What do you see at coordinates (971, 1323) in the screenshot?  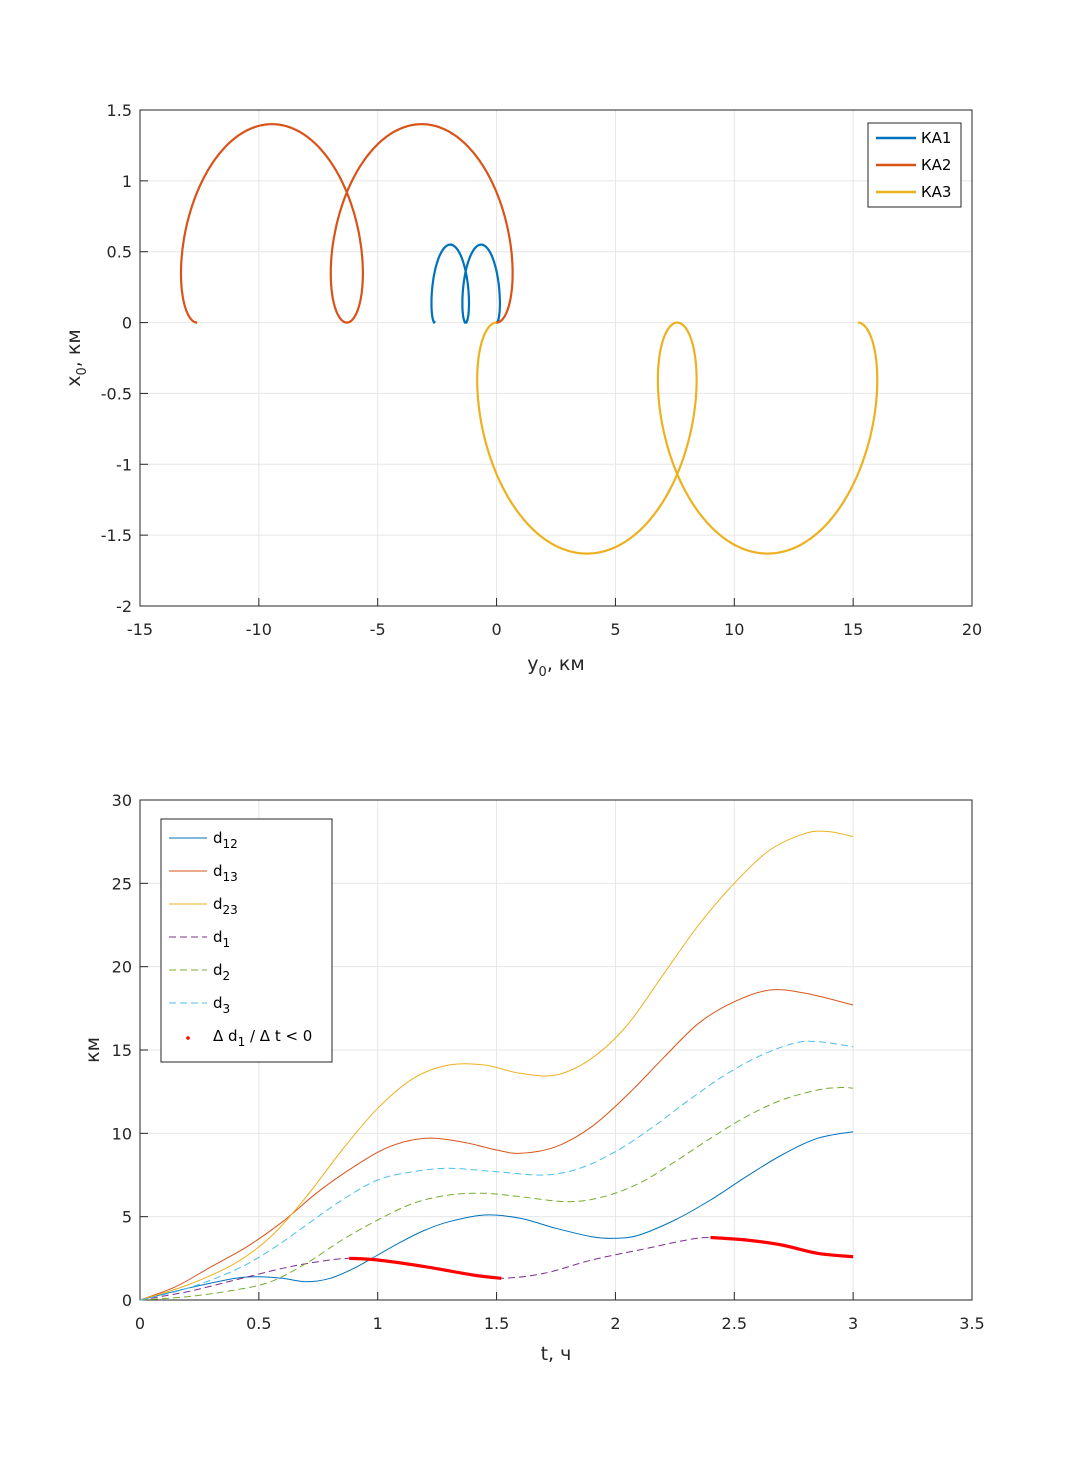 I see `x-tick-label: 3.5` at bounding box center [971, 1323].